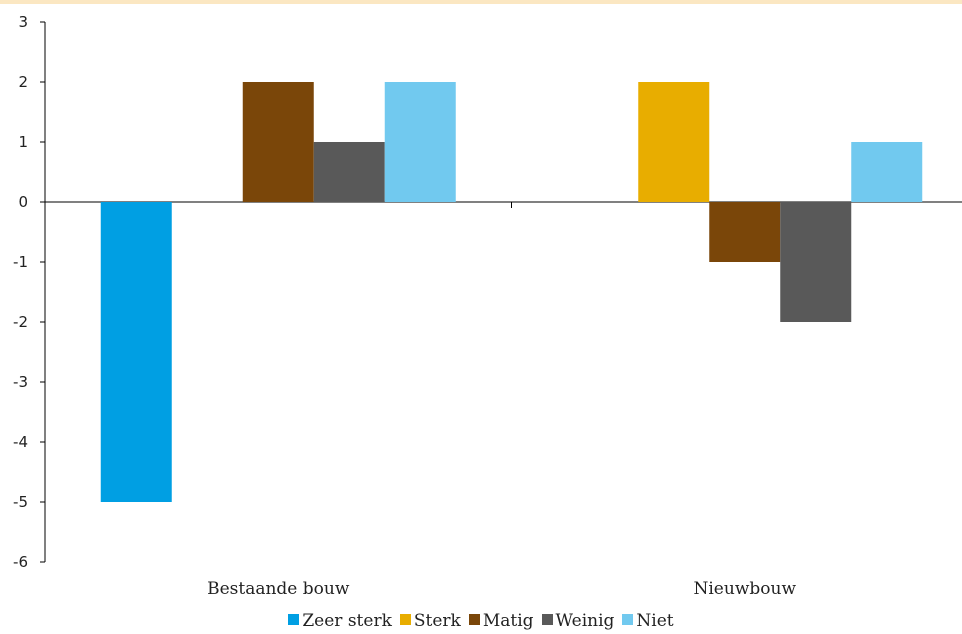 The image size is (962, 634). I want to click on y-tick-label: 0, so click(23, 202).